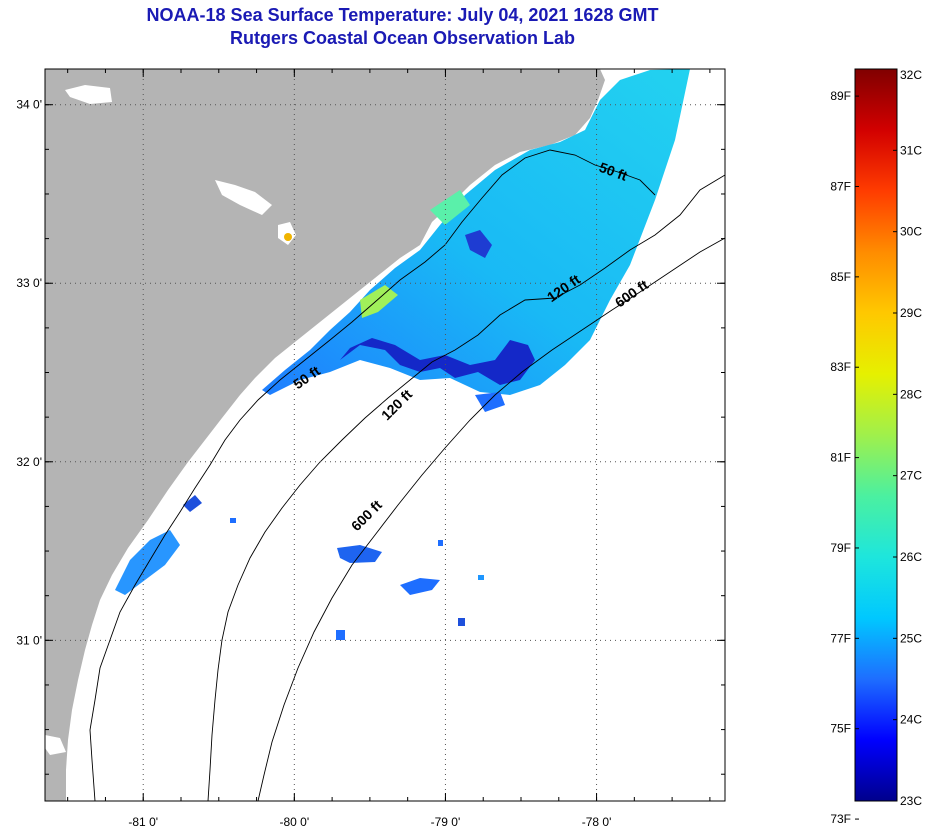 This screenshot has height=832, width=936. I want to click on map-subtitle: Rutgers Coastal Ocean Observation Lab, so click(402, 38).